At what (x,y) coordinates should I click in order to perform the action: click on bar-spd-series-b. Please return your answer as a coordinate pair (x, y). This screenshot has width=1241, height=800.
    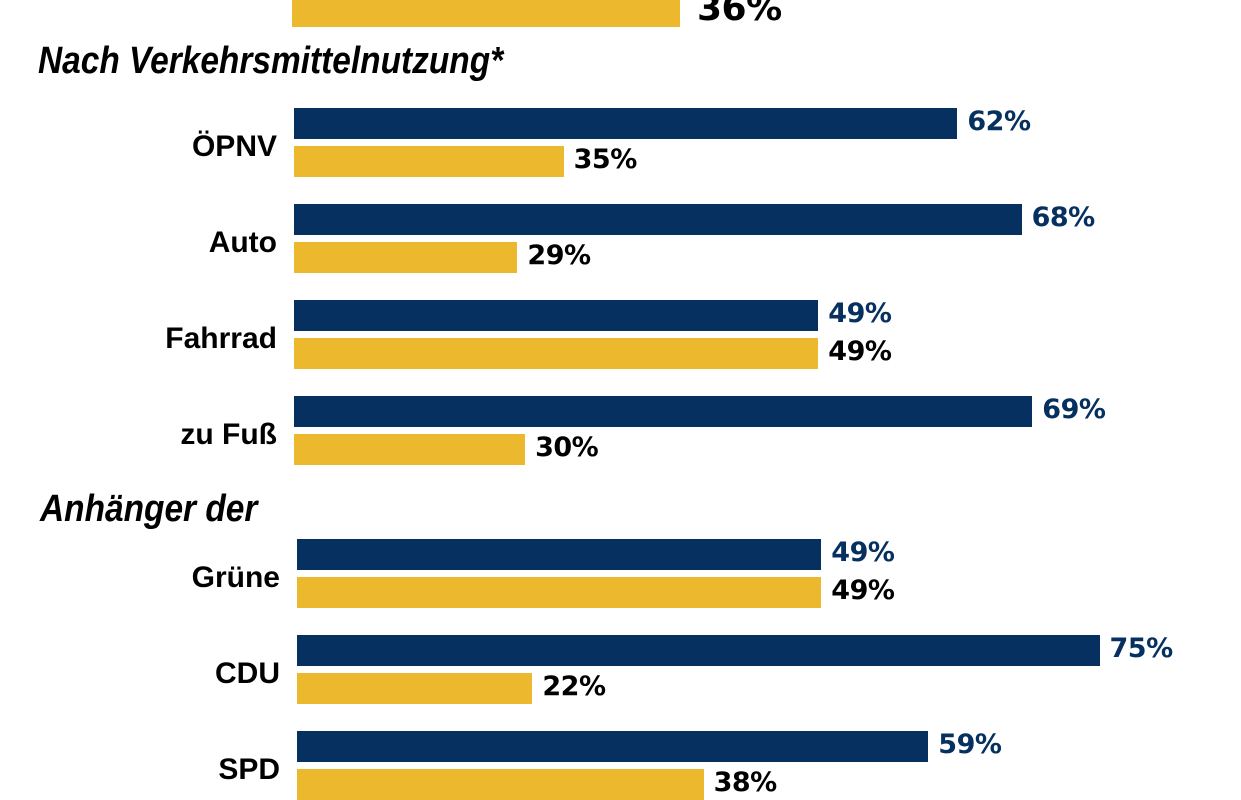
    Looking at the image, I should click on (500, 784).